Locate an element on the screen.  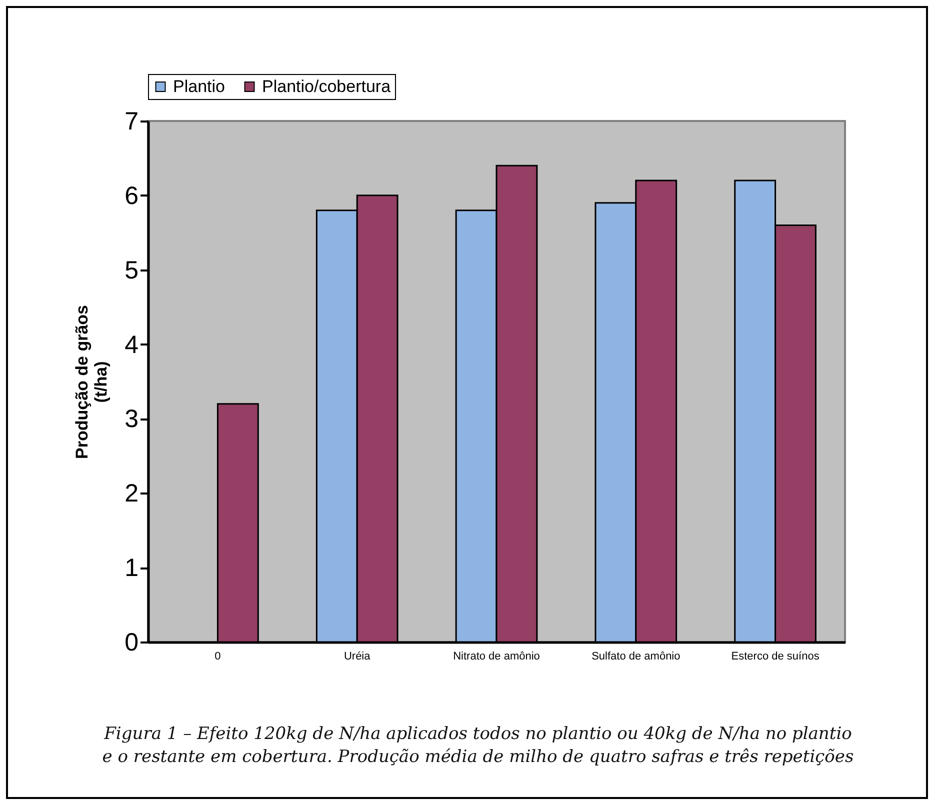
x-tick-label: Nitrato de amônio is located at coordinates (496, 656).